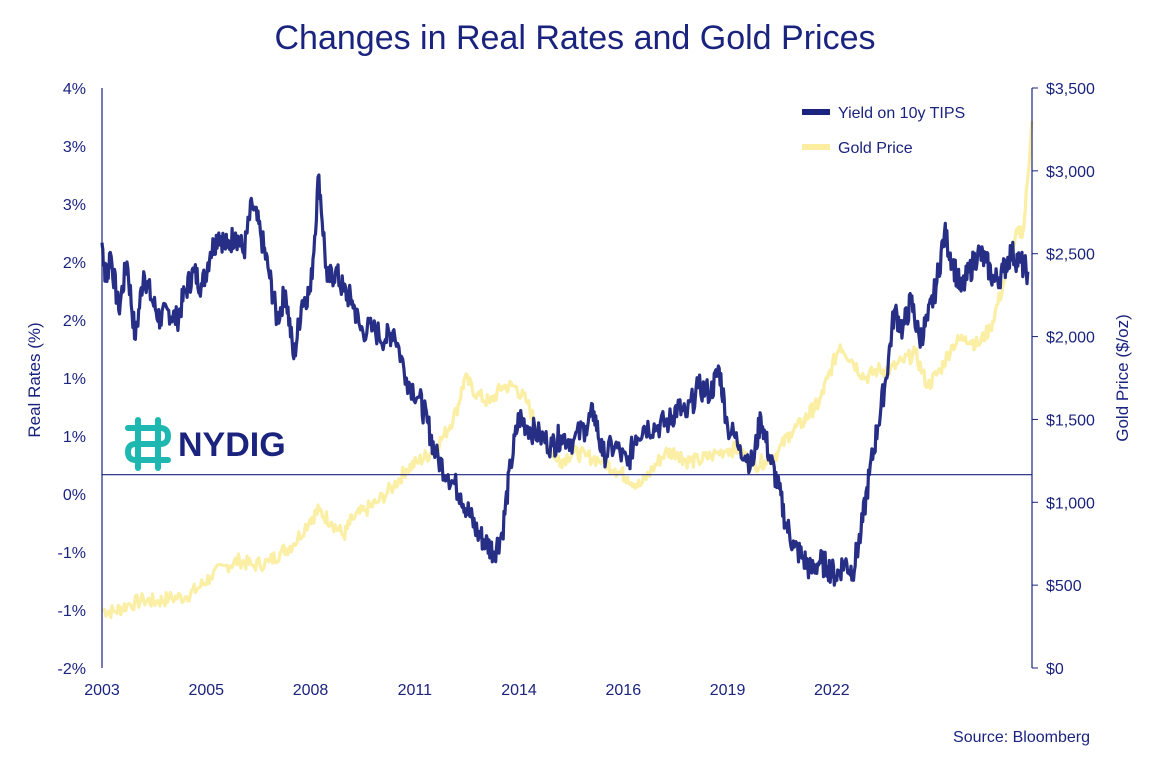 The height and width of the screenshot is (758, 1150). What do you see at coordinates (1070, 172) in the screenshot?
I see `right-tick-label: $3,000` at bounding box center [1070, 172].